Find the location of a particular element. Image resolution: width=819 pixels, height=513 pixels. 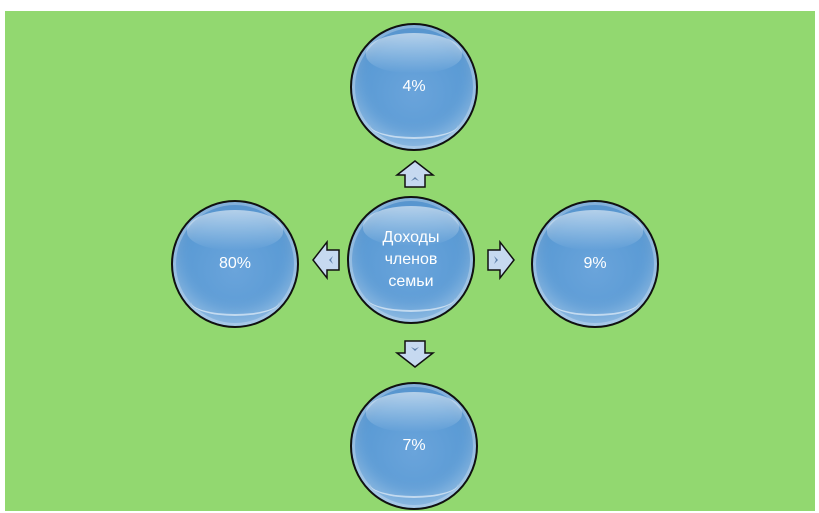

bubble-center: Доходы членов семьи is located at coordinates (411, 260).